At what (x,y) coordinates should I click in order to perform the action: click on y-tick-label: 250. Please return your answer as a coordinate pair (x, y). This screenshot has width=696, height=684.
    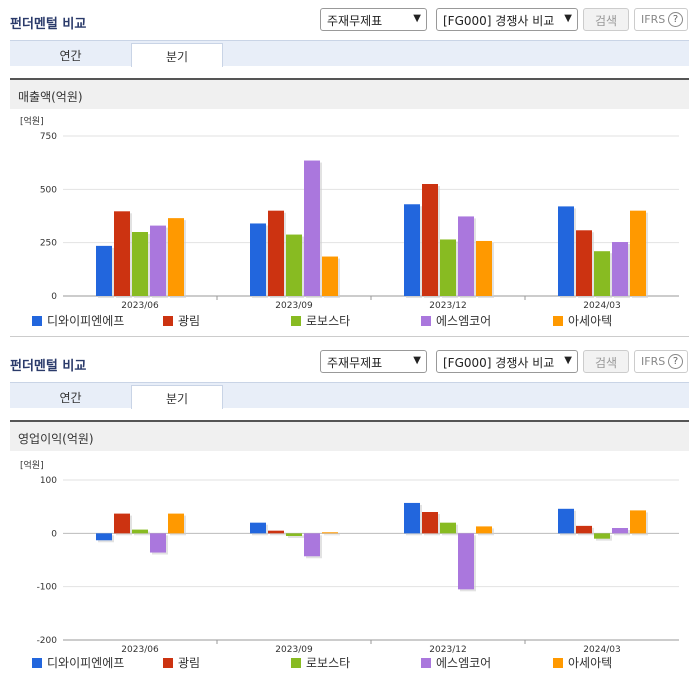
    Looking at the image, I should click on (48, 244).